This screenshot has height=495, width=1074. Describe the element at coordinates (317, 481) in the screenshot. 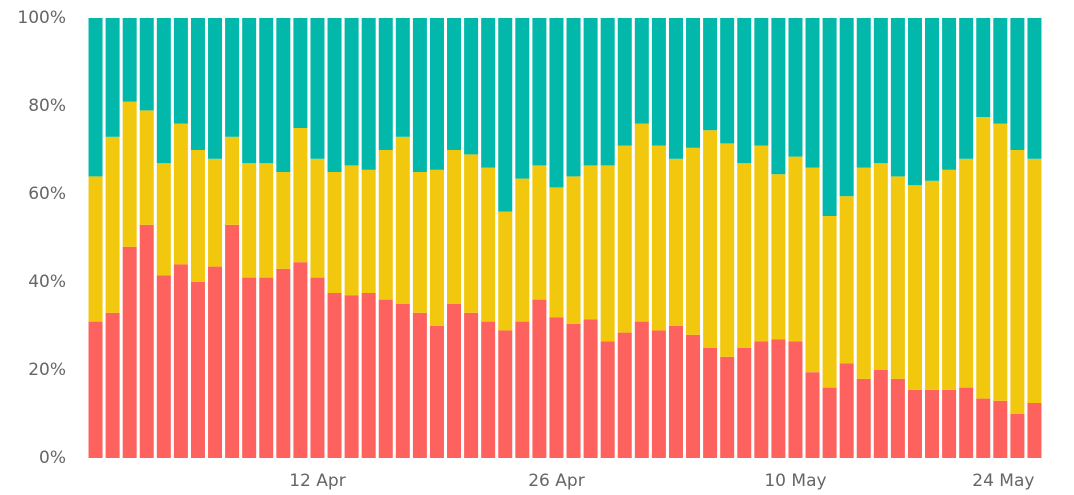

I see `x-tick-label: 12 Apr` at that location.